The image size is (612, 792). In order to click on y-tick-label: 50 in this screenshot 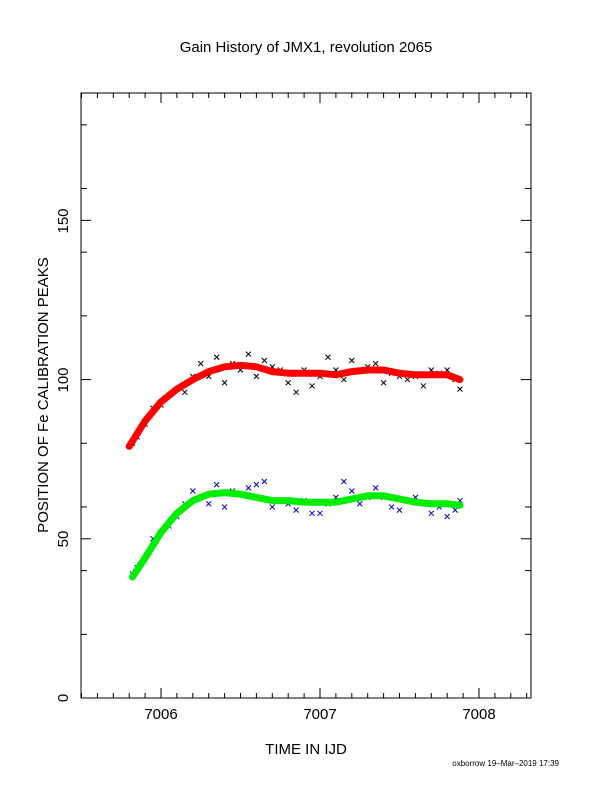, I will do `click(63, 539)`.